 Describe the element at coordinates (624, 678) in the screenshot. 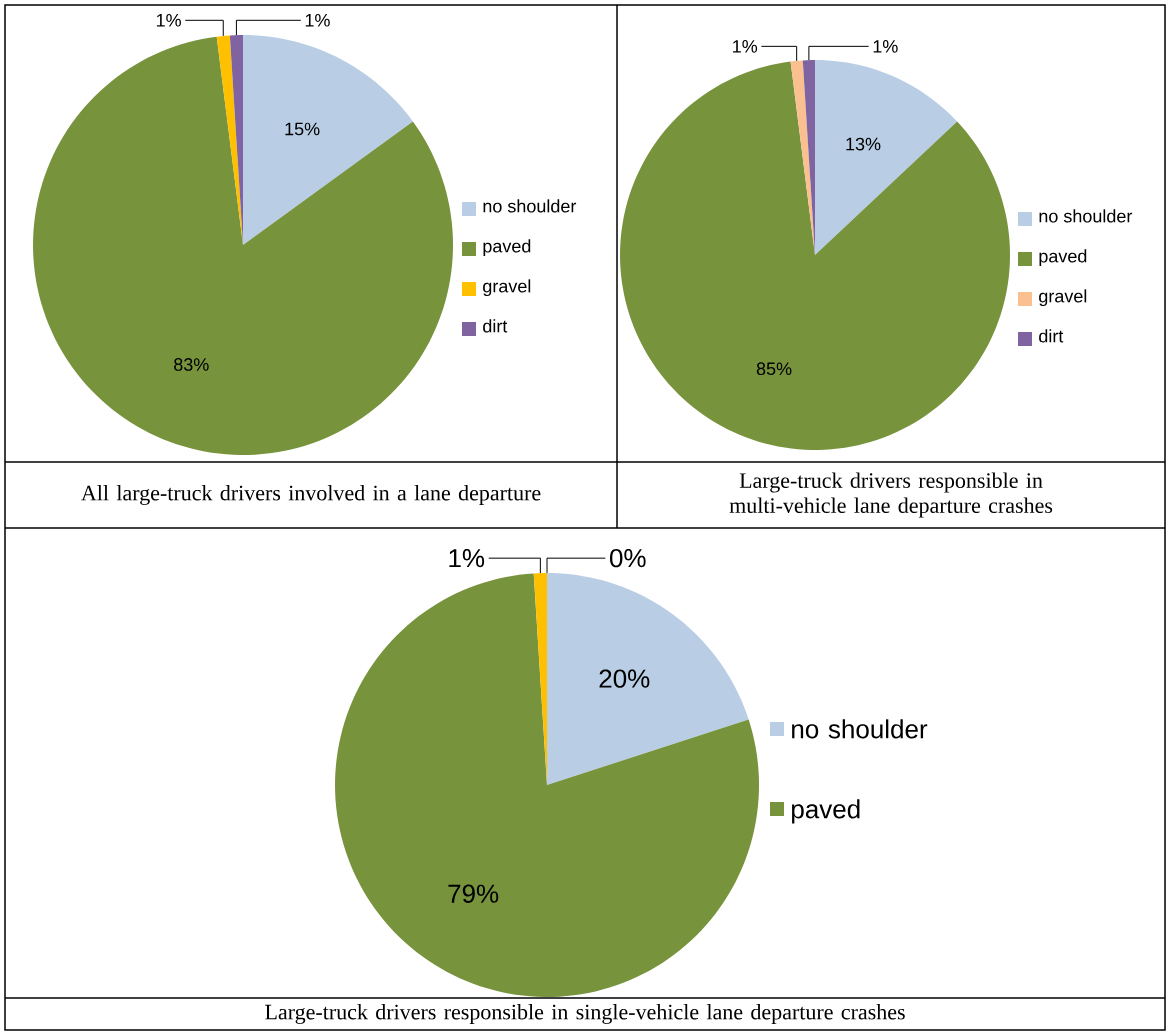

I see `data-label: 20%` at that location.